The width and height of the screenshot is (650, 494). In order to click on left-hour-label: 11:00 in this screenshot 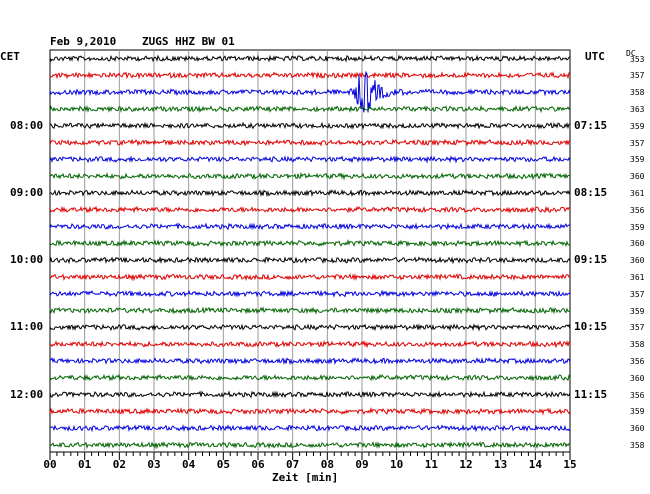, I will do `click(27, 327)`.